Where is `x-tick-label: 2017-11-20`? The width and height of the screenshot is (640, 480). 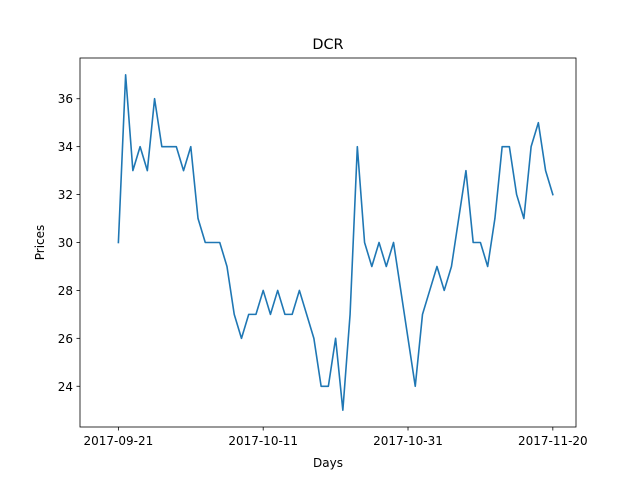
x-tick-label: 2017-11-20 is located at coordinates (553, 441).